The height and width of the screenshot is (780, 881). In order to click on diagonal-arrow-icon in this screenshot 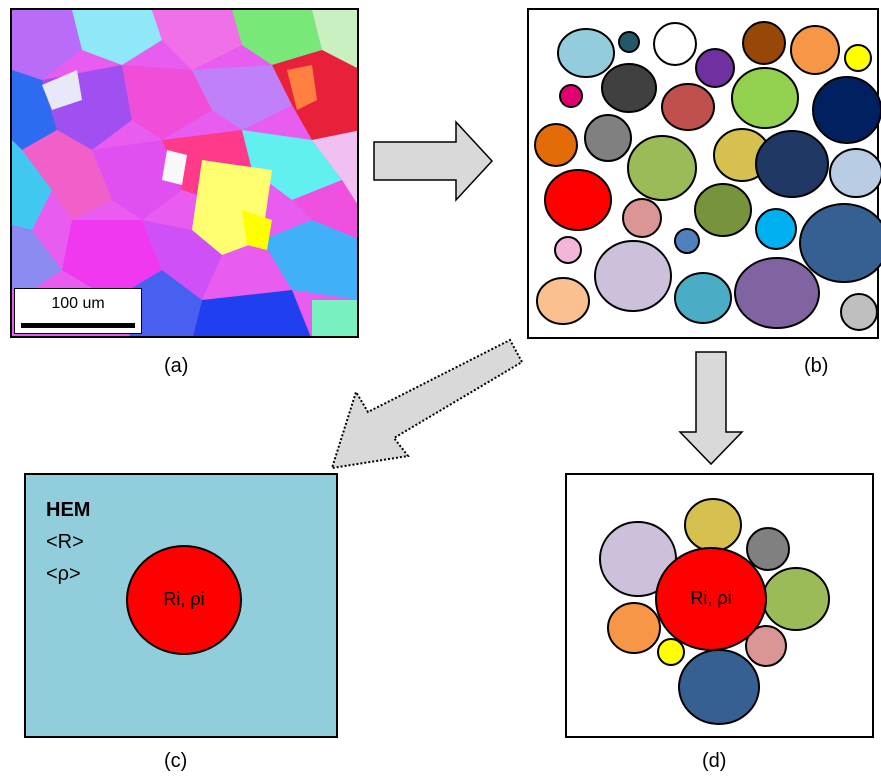, I will do `click(427, 404)`.